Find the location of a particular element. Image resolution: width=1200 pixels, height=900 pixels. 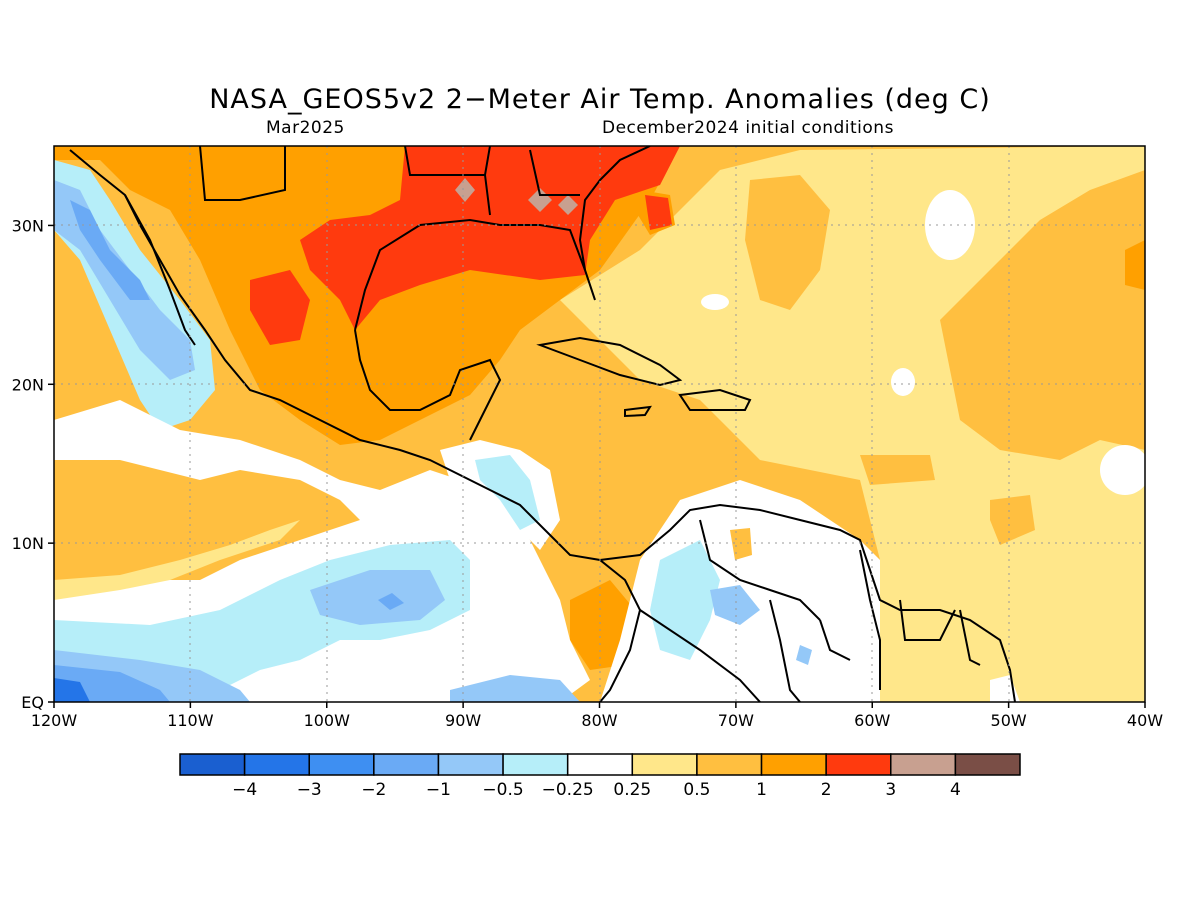

colorbar-label: 2 is located at coordinates (826, 790).